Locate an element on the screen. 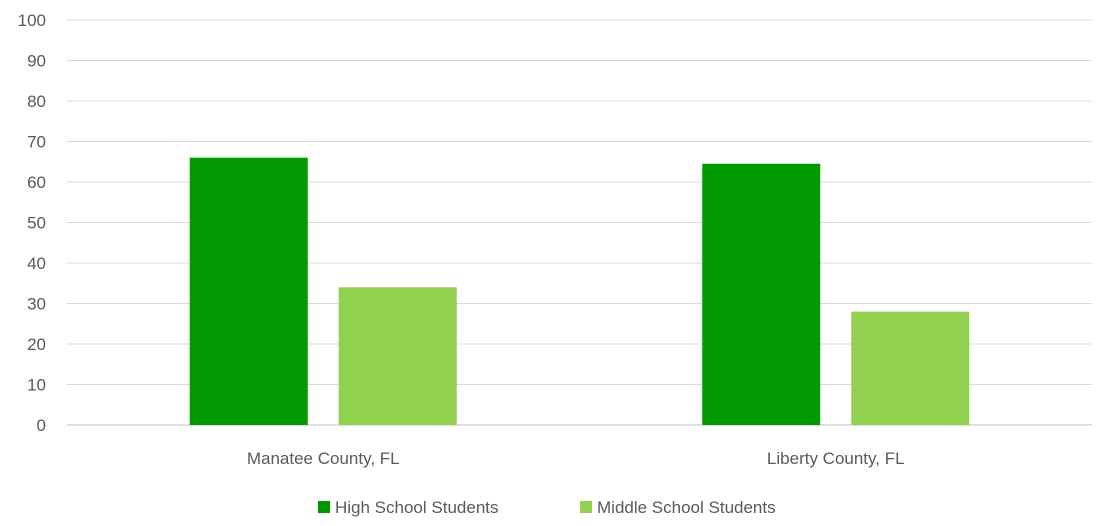 This screenshot has width=1107, height=526. y-tick-label: 20 is located at coordinates (36, 344).